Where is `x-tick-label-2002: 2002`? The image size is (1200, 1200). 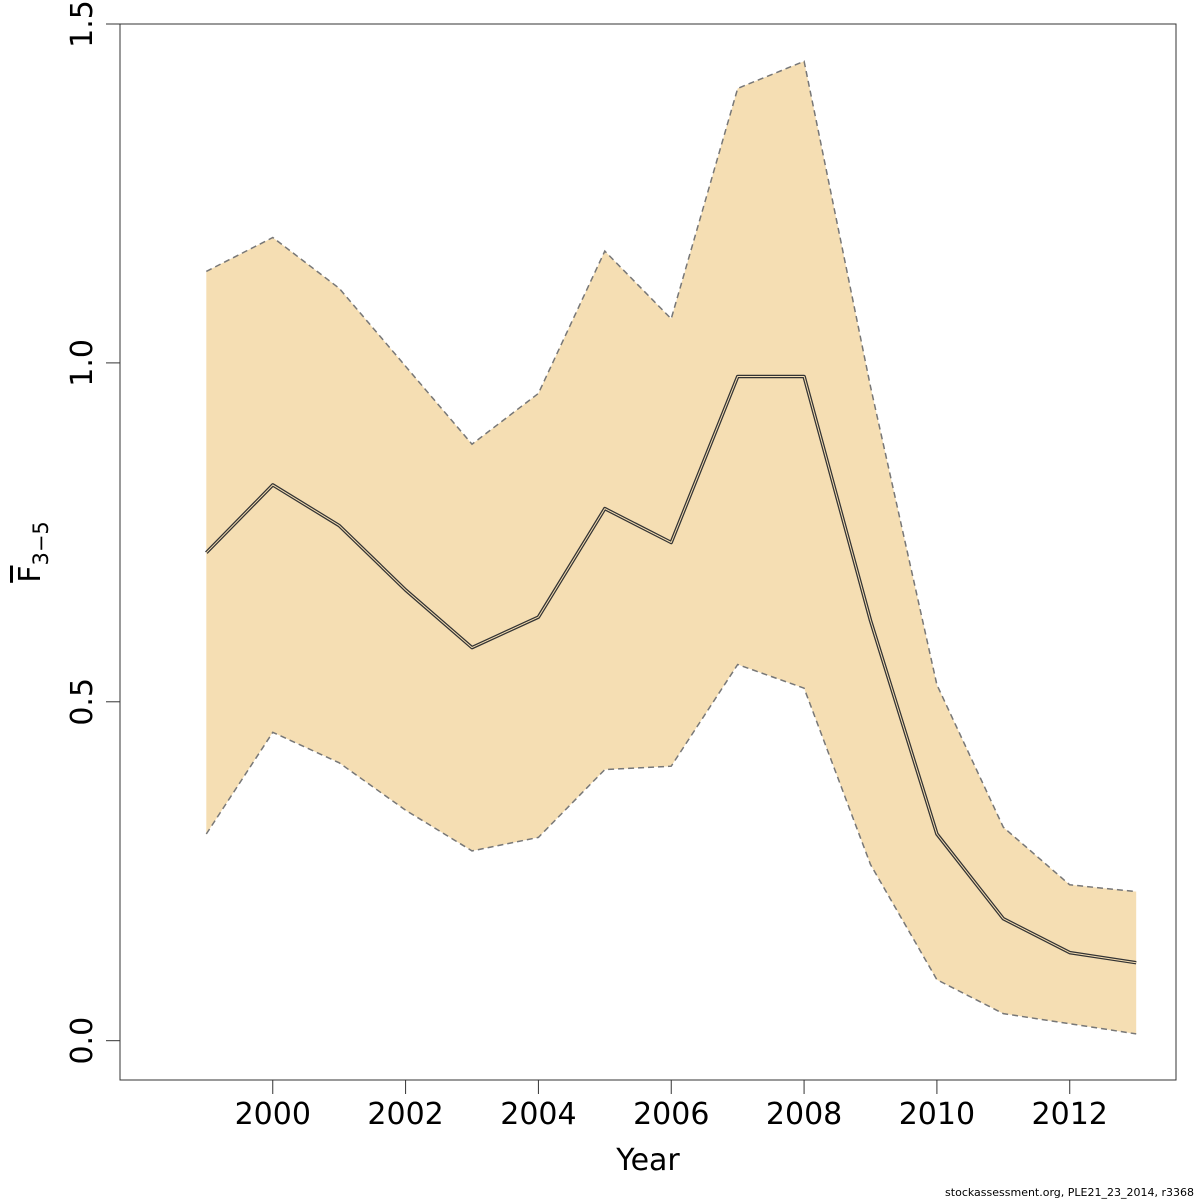
x-tick-label-2002: 2002 is located at coordinates (405, 1114).